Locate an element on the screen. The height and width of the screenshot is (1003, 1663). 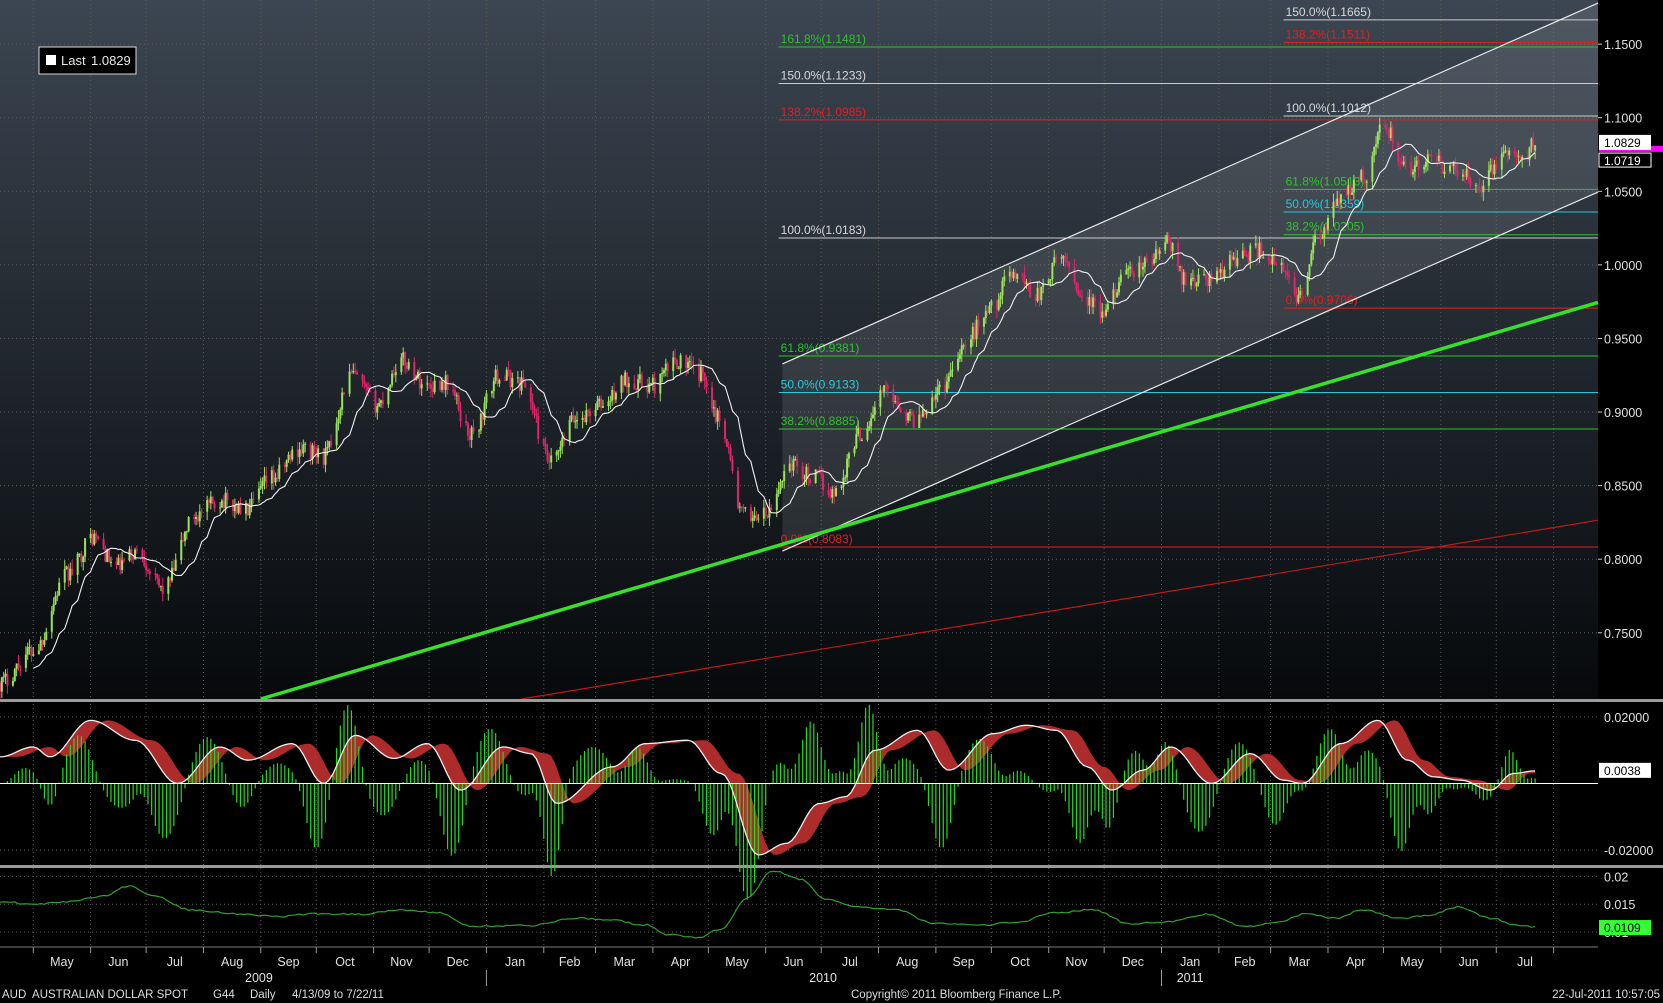
price-axis-tick: 1.1000 is located at coordinates (1623, 119).